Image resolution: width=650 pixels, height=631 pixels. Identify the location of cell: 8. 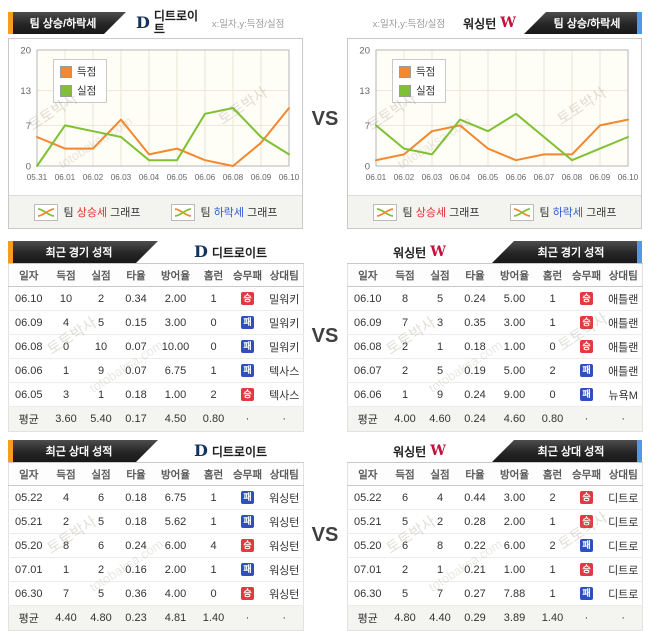
(66, 545).